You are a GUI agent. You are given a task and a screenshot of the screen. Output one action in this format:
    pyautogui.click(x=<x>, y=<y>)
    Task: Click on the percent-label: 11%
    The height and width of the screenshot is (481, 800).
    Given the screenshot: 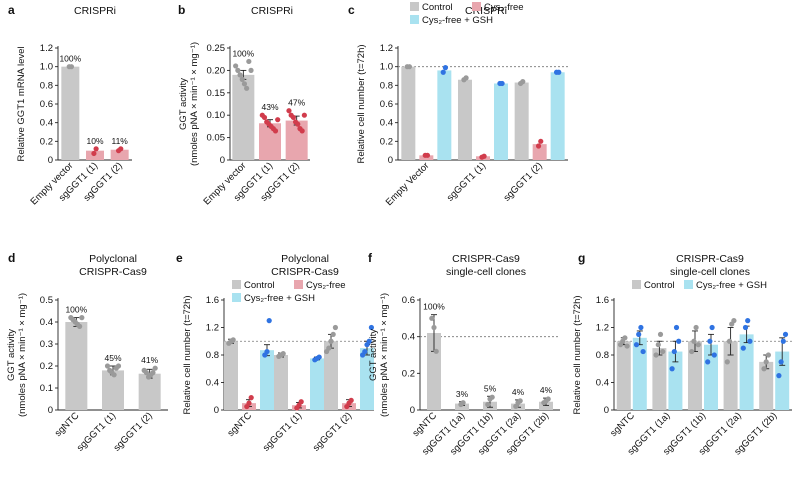 What is the action you would take?
    pyautogui.click(x=119, y=141)
    